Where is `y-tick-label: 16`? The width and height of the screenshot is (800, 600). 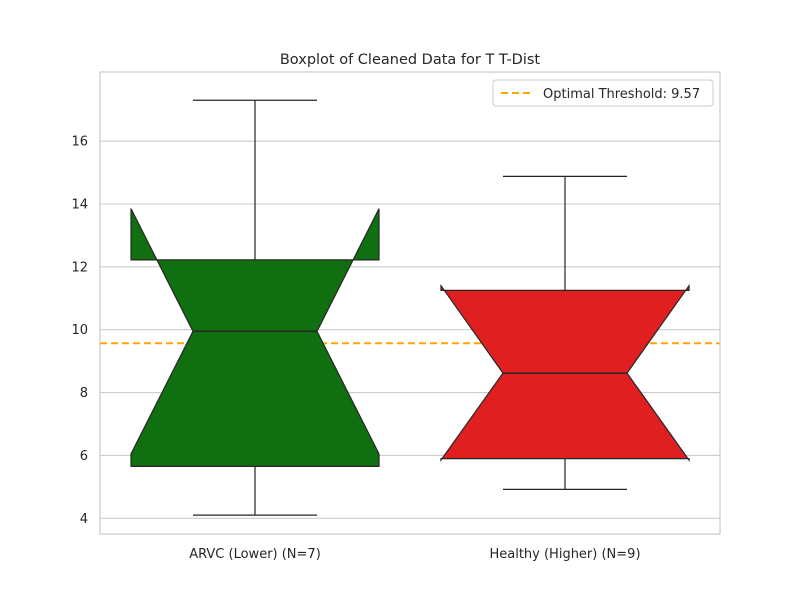 y-tick-label: 16 is located at coordinates (79, 142).